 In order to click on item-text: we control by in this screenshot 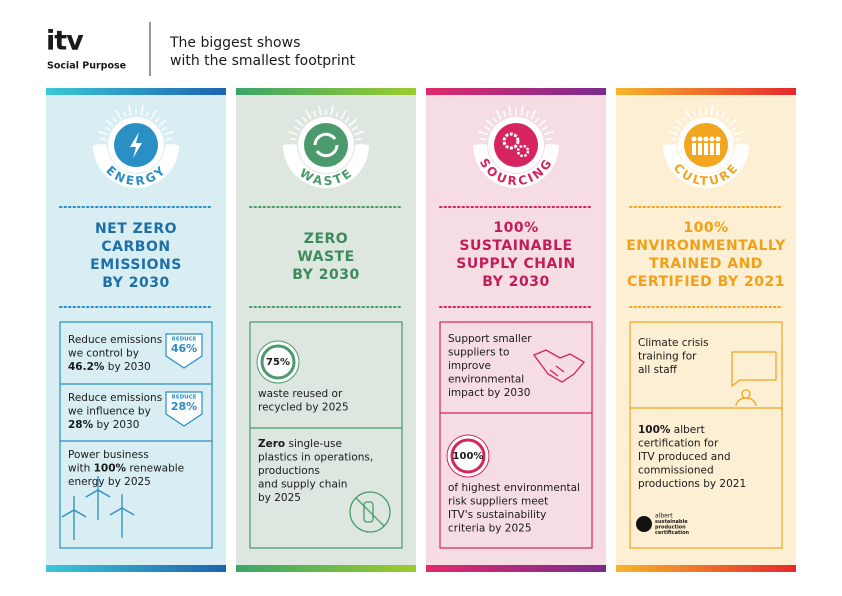, I will do `click(103, 354)`.